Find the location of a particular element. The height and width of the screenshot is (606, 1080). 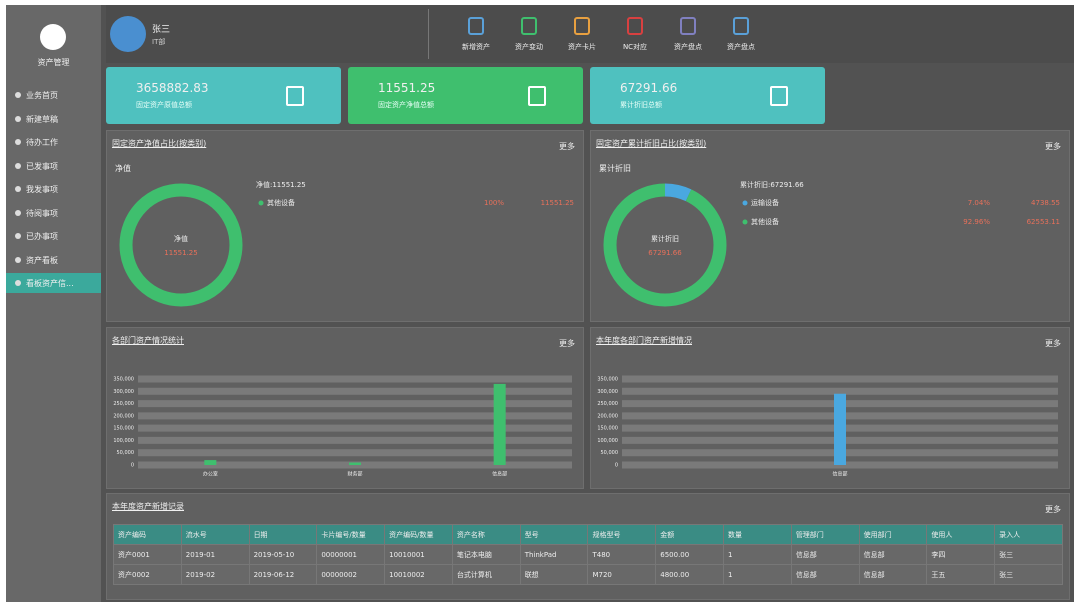

panel-title: 本年度资产新增记录 is located at coordinates (148, 506).